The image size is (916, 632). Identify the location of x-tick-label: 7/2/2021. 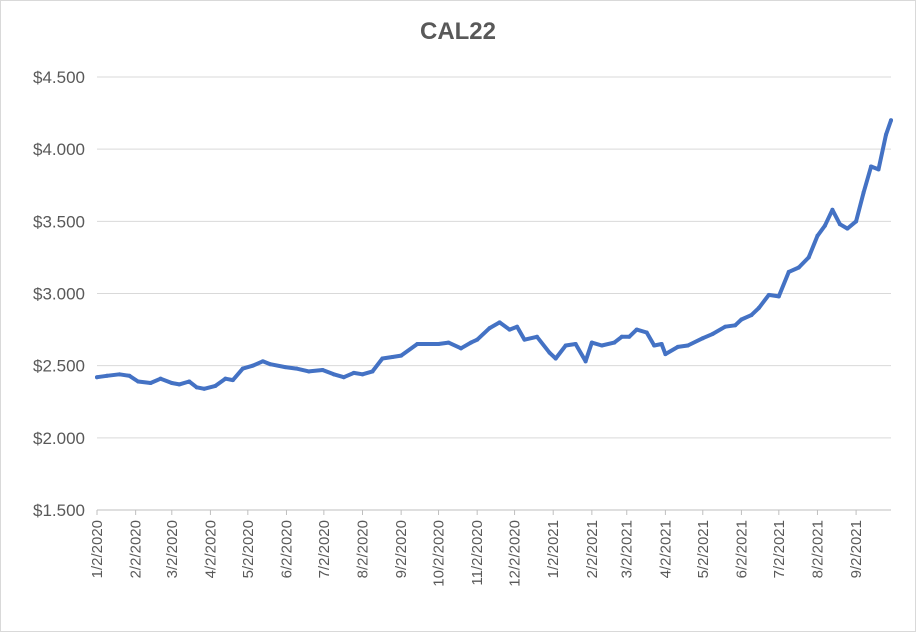
(779, 549).